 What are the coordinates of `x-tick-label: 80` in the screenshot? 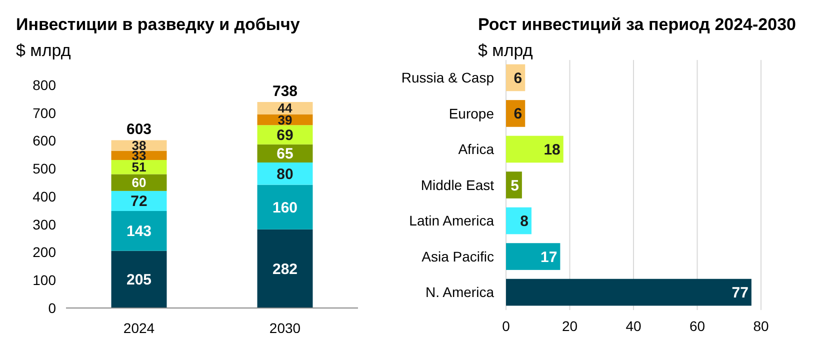 It's located at (761, 326).